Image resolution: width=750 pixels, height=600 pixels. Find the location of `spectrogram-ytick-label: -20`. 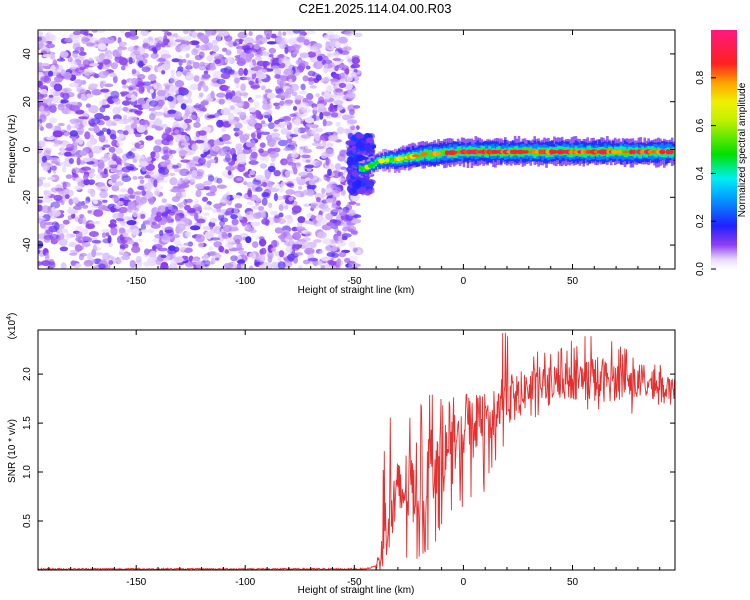

spectrogram-ytick-label: -20 is located at coordinates (27, 197).